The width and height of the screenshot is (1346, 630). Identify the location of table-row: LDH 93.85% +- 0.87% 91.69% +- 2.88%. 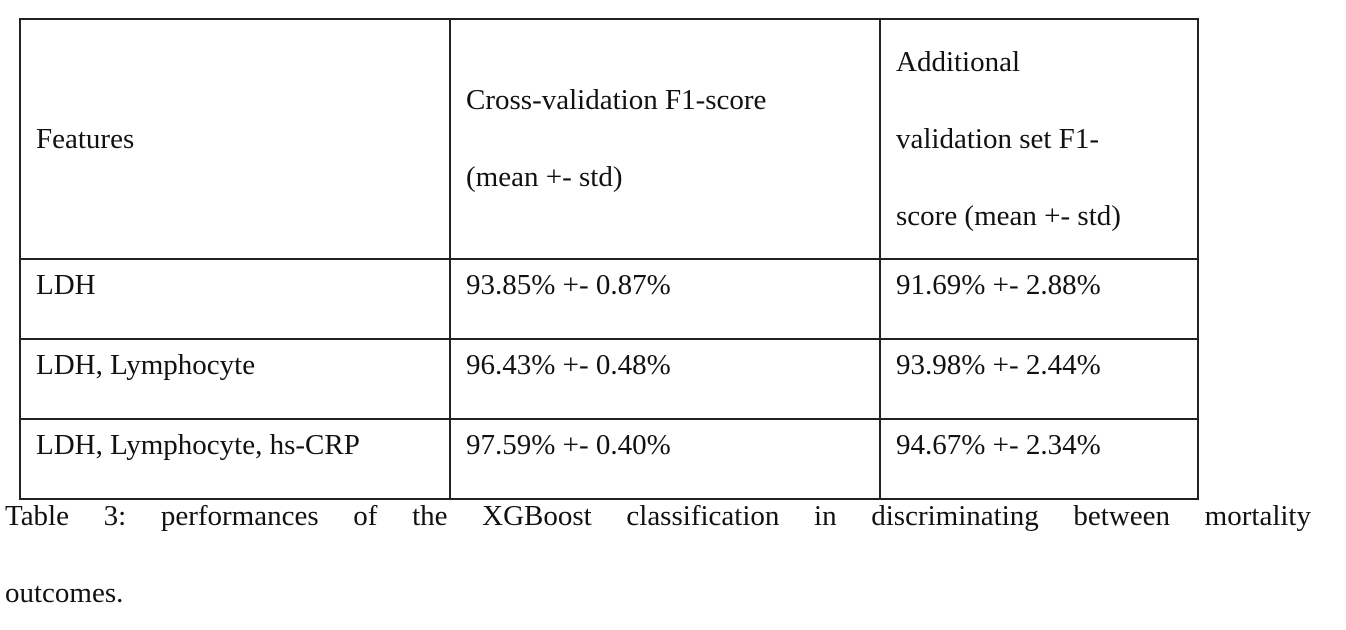
(609, 299).